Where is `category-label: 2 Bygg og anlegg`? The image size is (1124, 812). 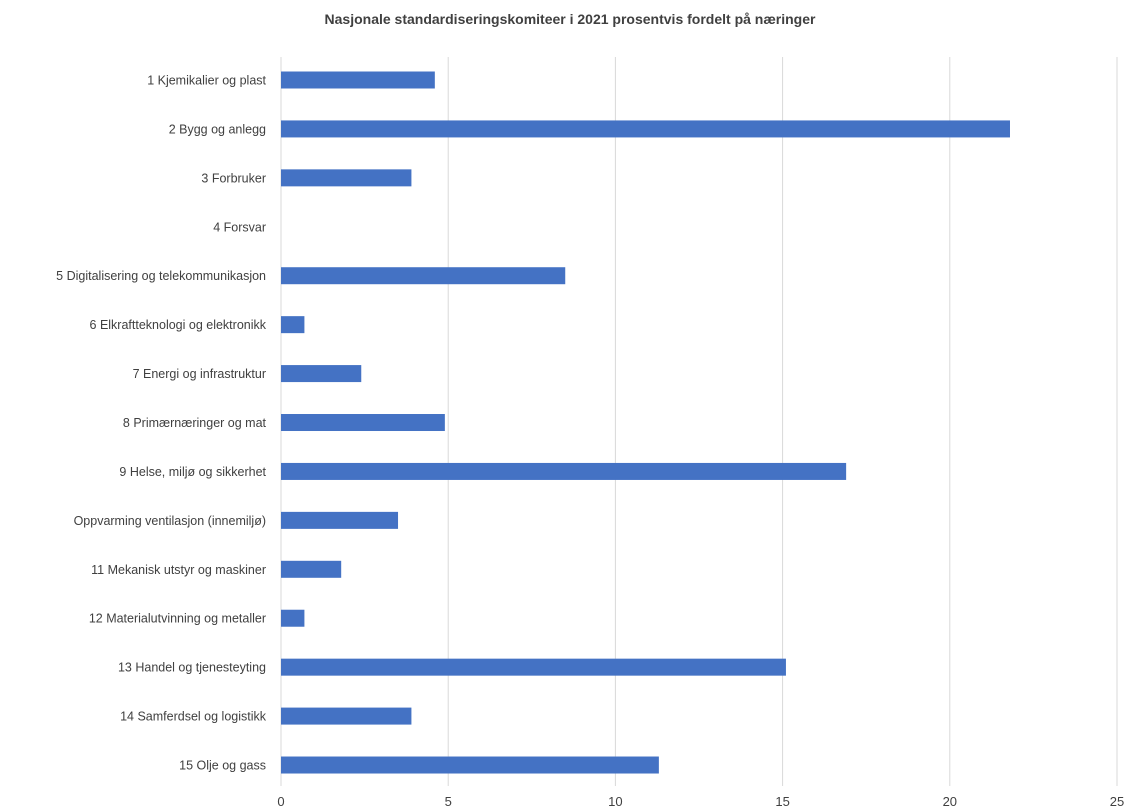
category-label: 2 Bygg og anlegg is located at coordinates (217, 129).